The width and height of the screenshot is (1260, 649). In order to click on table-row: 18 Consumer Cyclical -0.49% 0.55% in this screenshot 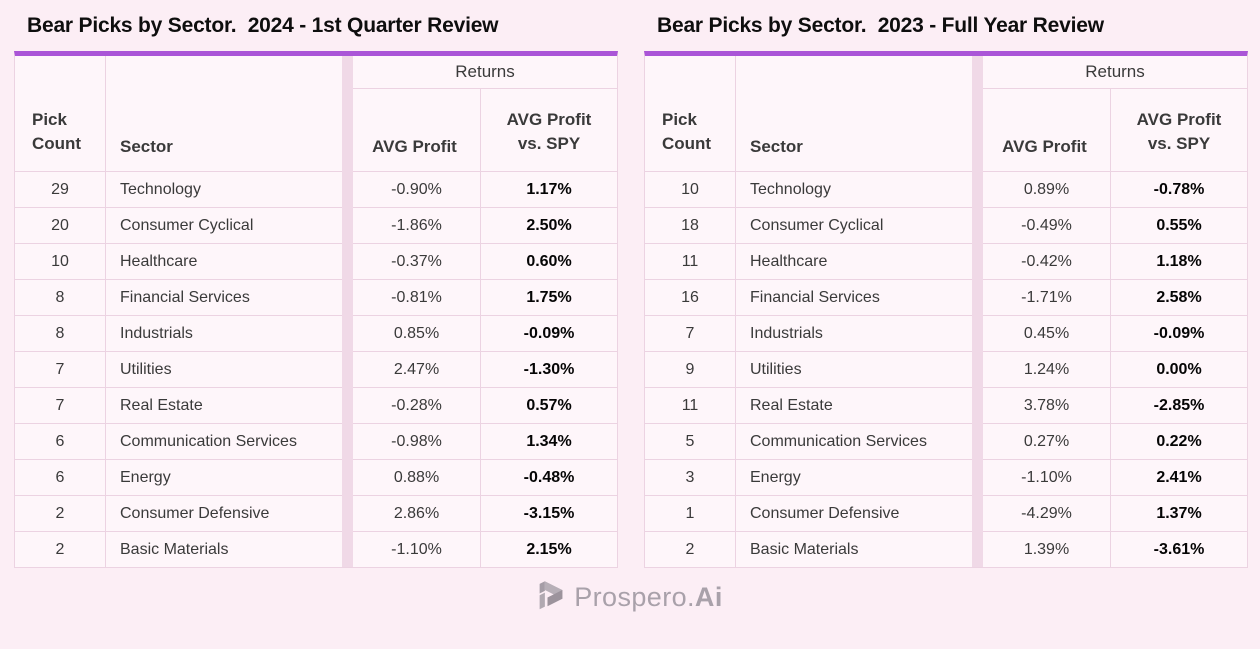, I will do `click(946, 225)`.